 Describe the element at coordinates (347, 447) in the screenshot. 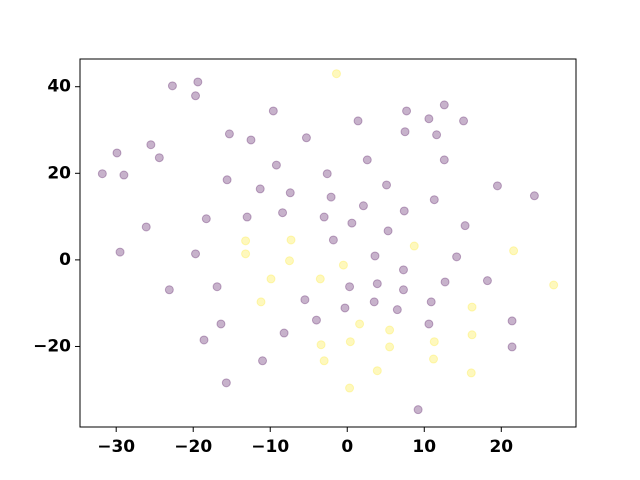

I see `x-tick-label: 0` at that location.